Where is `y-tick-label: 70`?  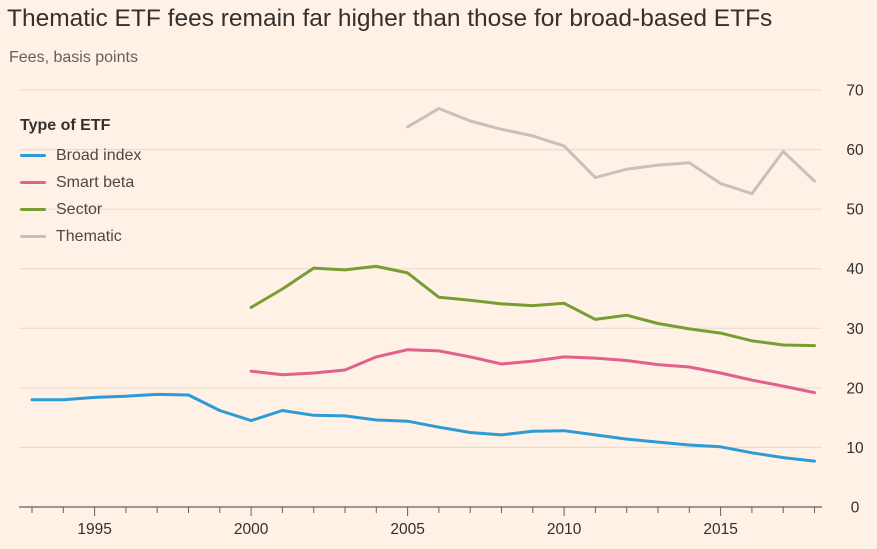
y-tick-label: 70 is located at coordinates (855, 91).